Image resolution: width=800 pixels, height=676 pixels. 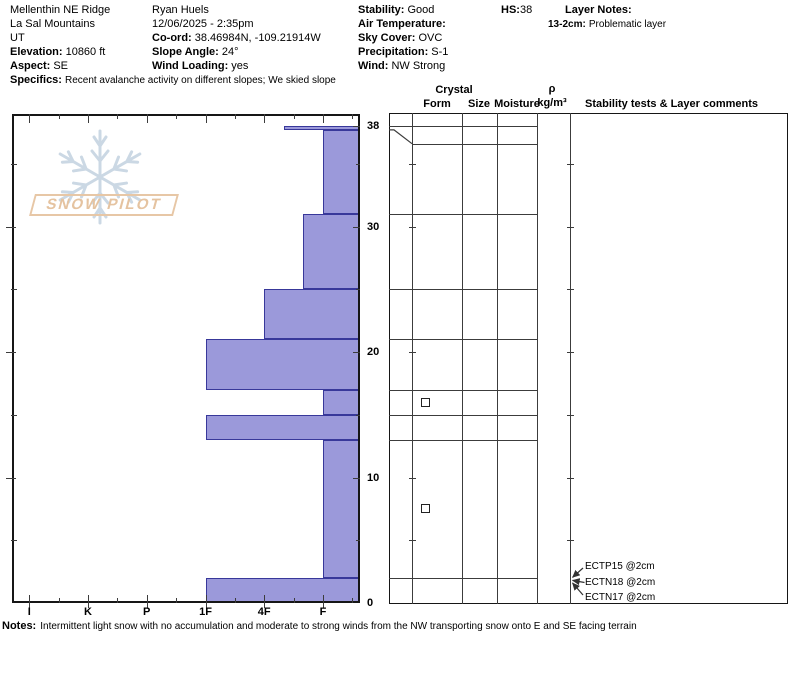 I want to click on observation-datetime: 12/06/2025 - 2:35pm, so click(x=203, y=24).